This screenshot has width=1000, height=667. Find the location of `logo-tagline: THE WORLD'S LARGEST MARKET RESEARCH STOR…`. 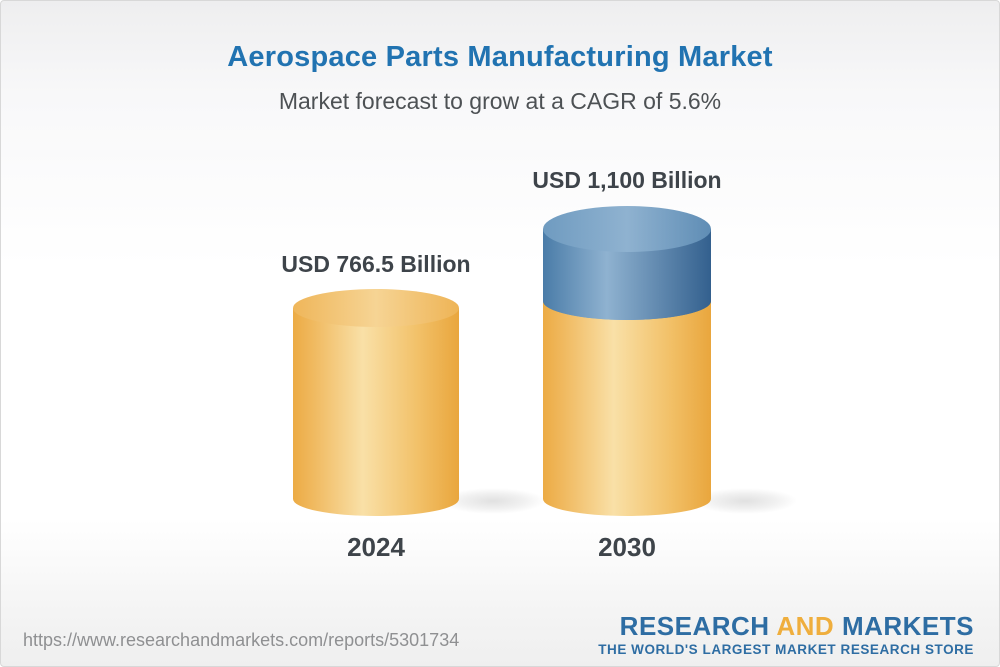

logo-tagline: THE WORLD'S LARGEST MARKET RESEARCH STOR… is located at coordinates (786, 649).